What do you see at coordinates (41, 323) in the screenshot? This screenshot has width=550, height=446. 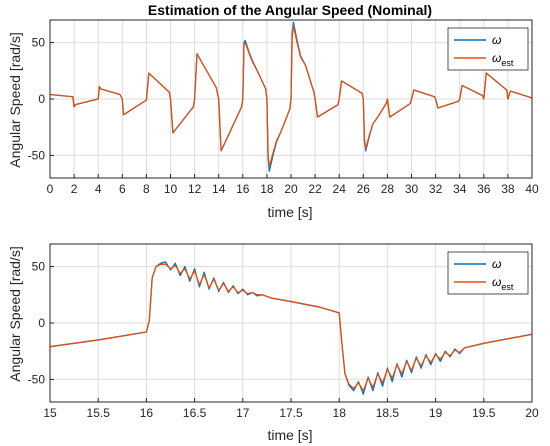 I see `y-tick-label-bottom-1: 0` at bounding box center [41, 323].